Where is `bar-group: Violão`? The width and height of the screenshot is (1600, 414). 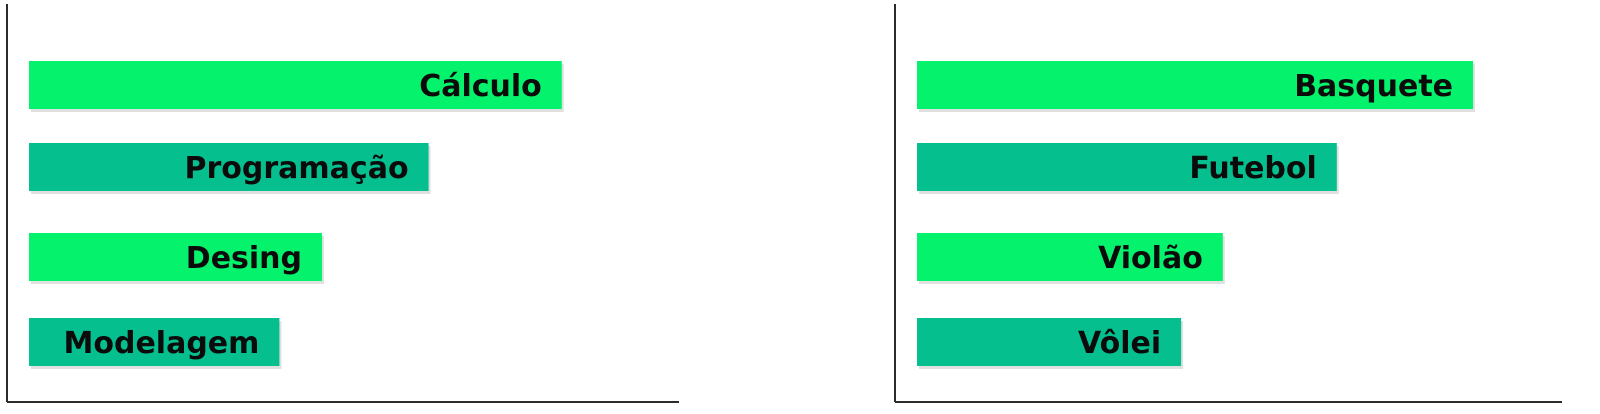 bar-group: Violão is located at coordinates (1071, 258).